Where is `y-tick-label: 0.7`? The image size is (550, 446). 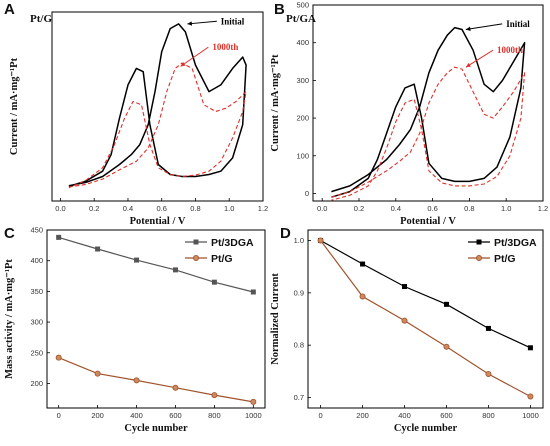 y-tick-label: 0.7 is located at coordinates (299, 397).